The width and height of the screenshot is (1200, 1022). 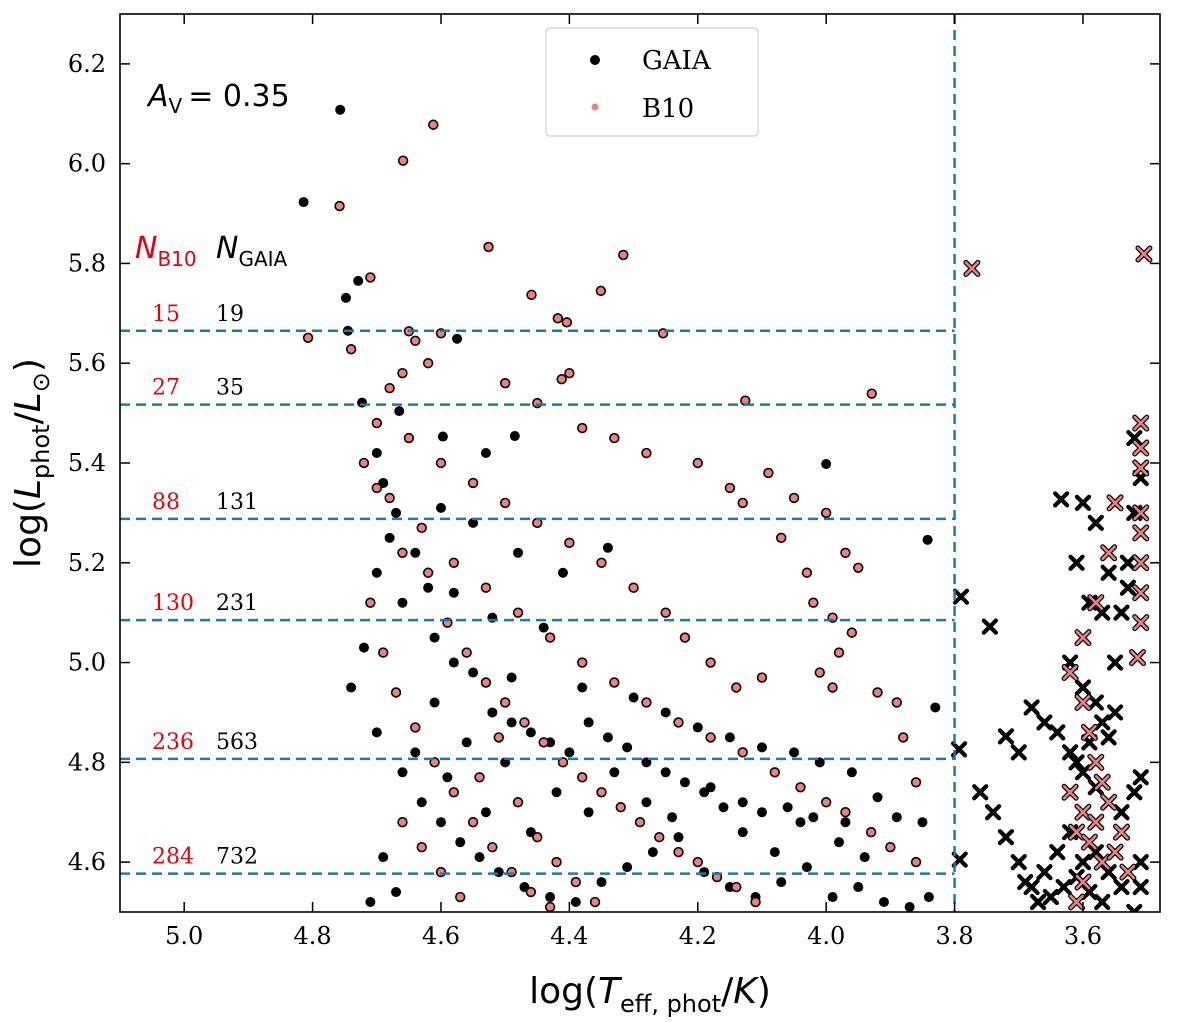 What do you see at coordinates (826, 936) in the screenshot?
I see `x-tick-label: 4.0` at bounding box center [826, 936].